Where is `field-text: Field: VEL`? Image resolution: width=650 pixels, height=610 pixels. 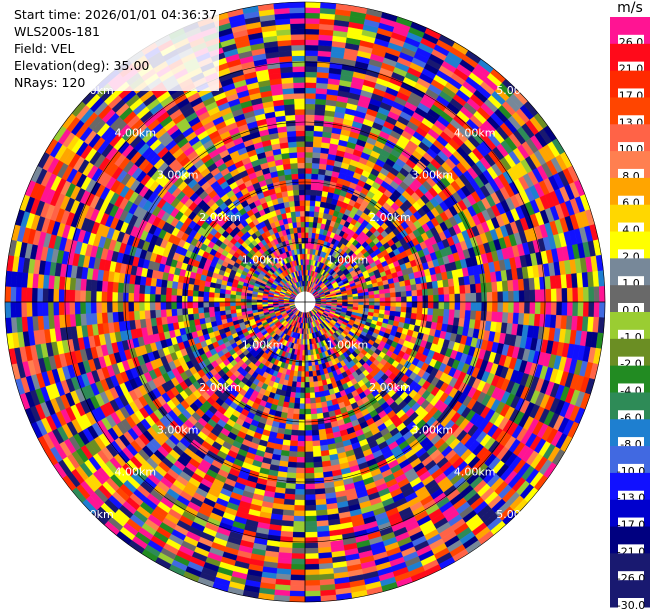
field-text: Field: VEL is located at coordinates (44, 48).